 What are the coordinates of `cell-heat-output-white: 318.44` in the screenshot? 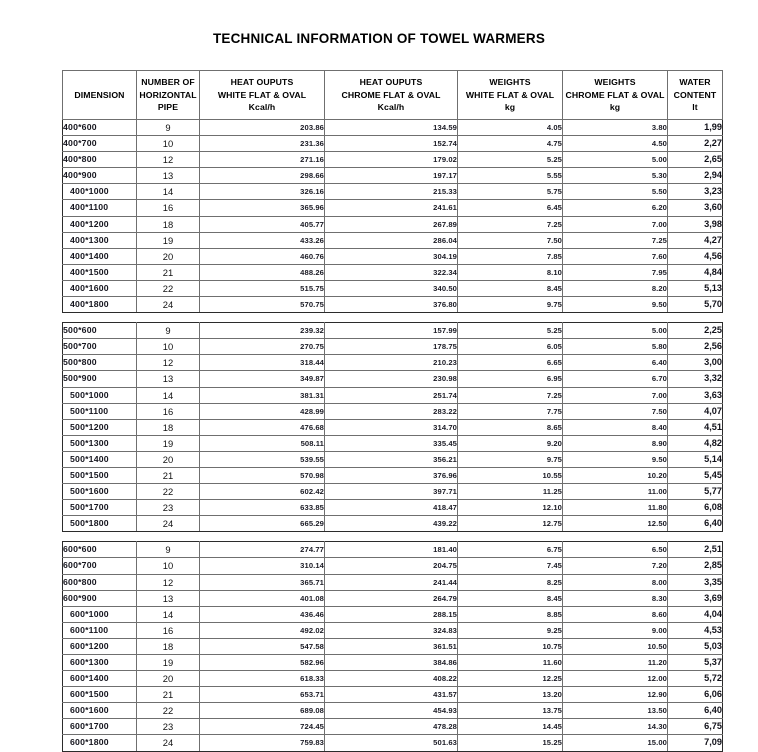 It's located at (262, 363).